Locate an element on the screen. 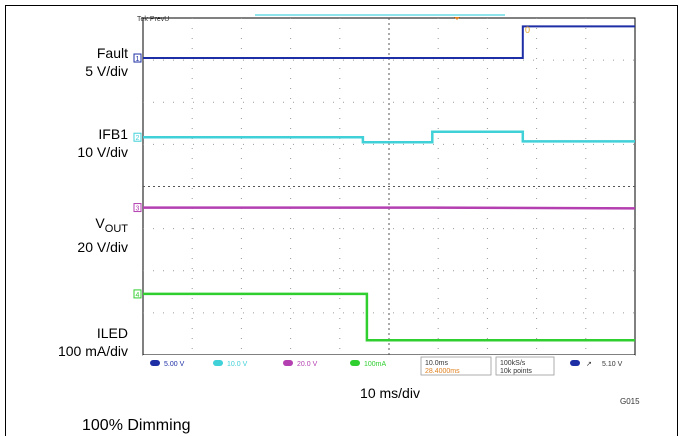 This screenshot has height=437, width=683. timebase-value: 10.0ms is located at coordinates (436, 363).